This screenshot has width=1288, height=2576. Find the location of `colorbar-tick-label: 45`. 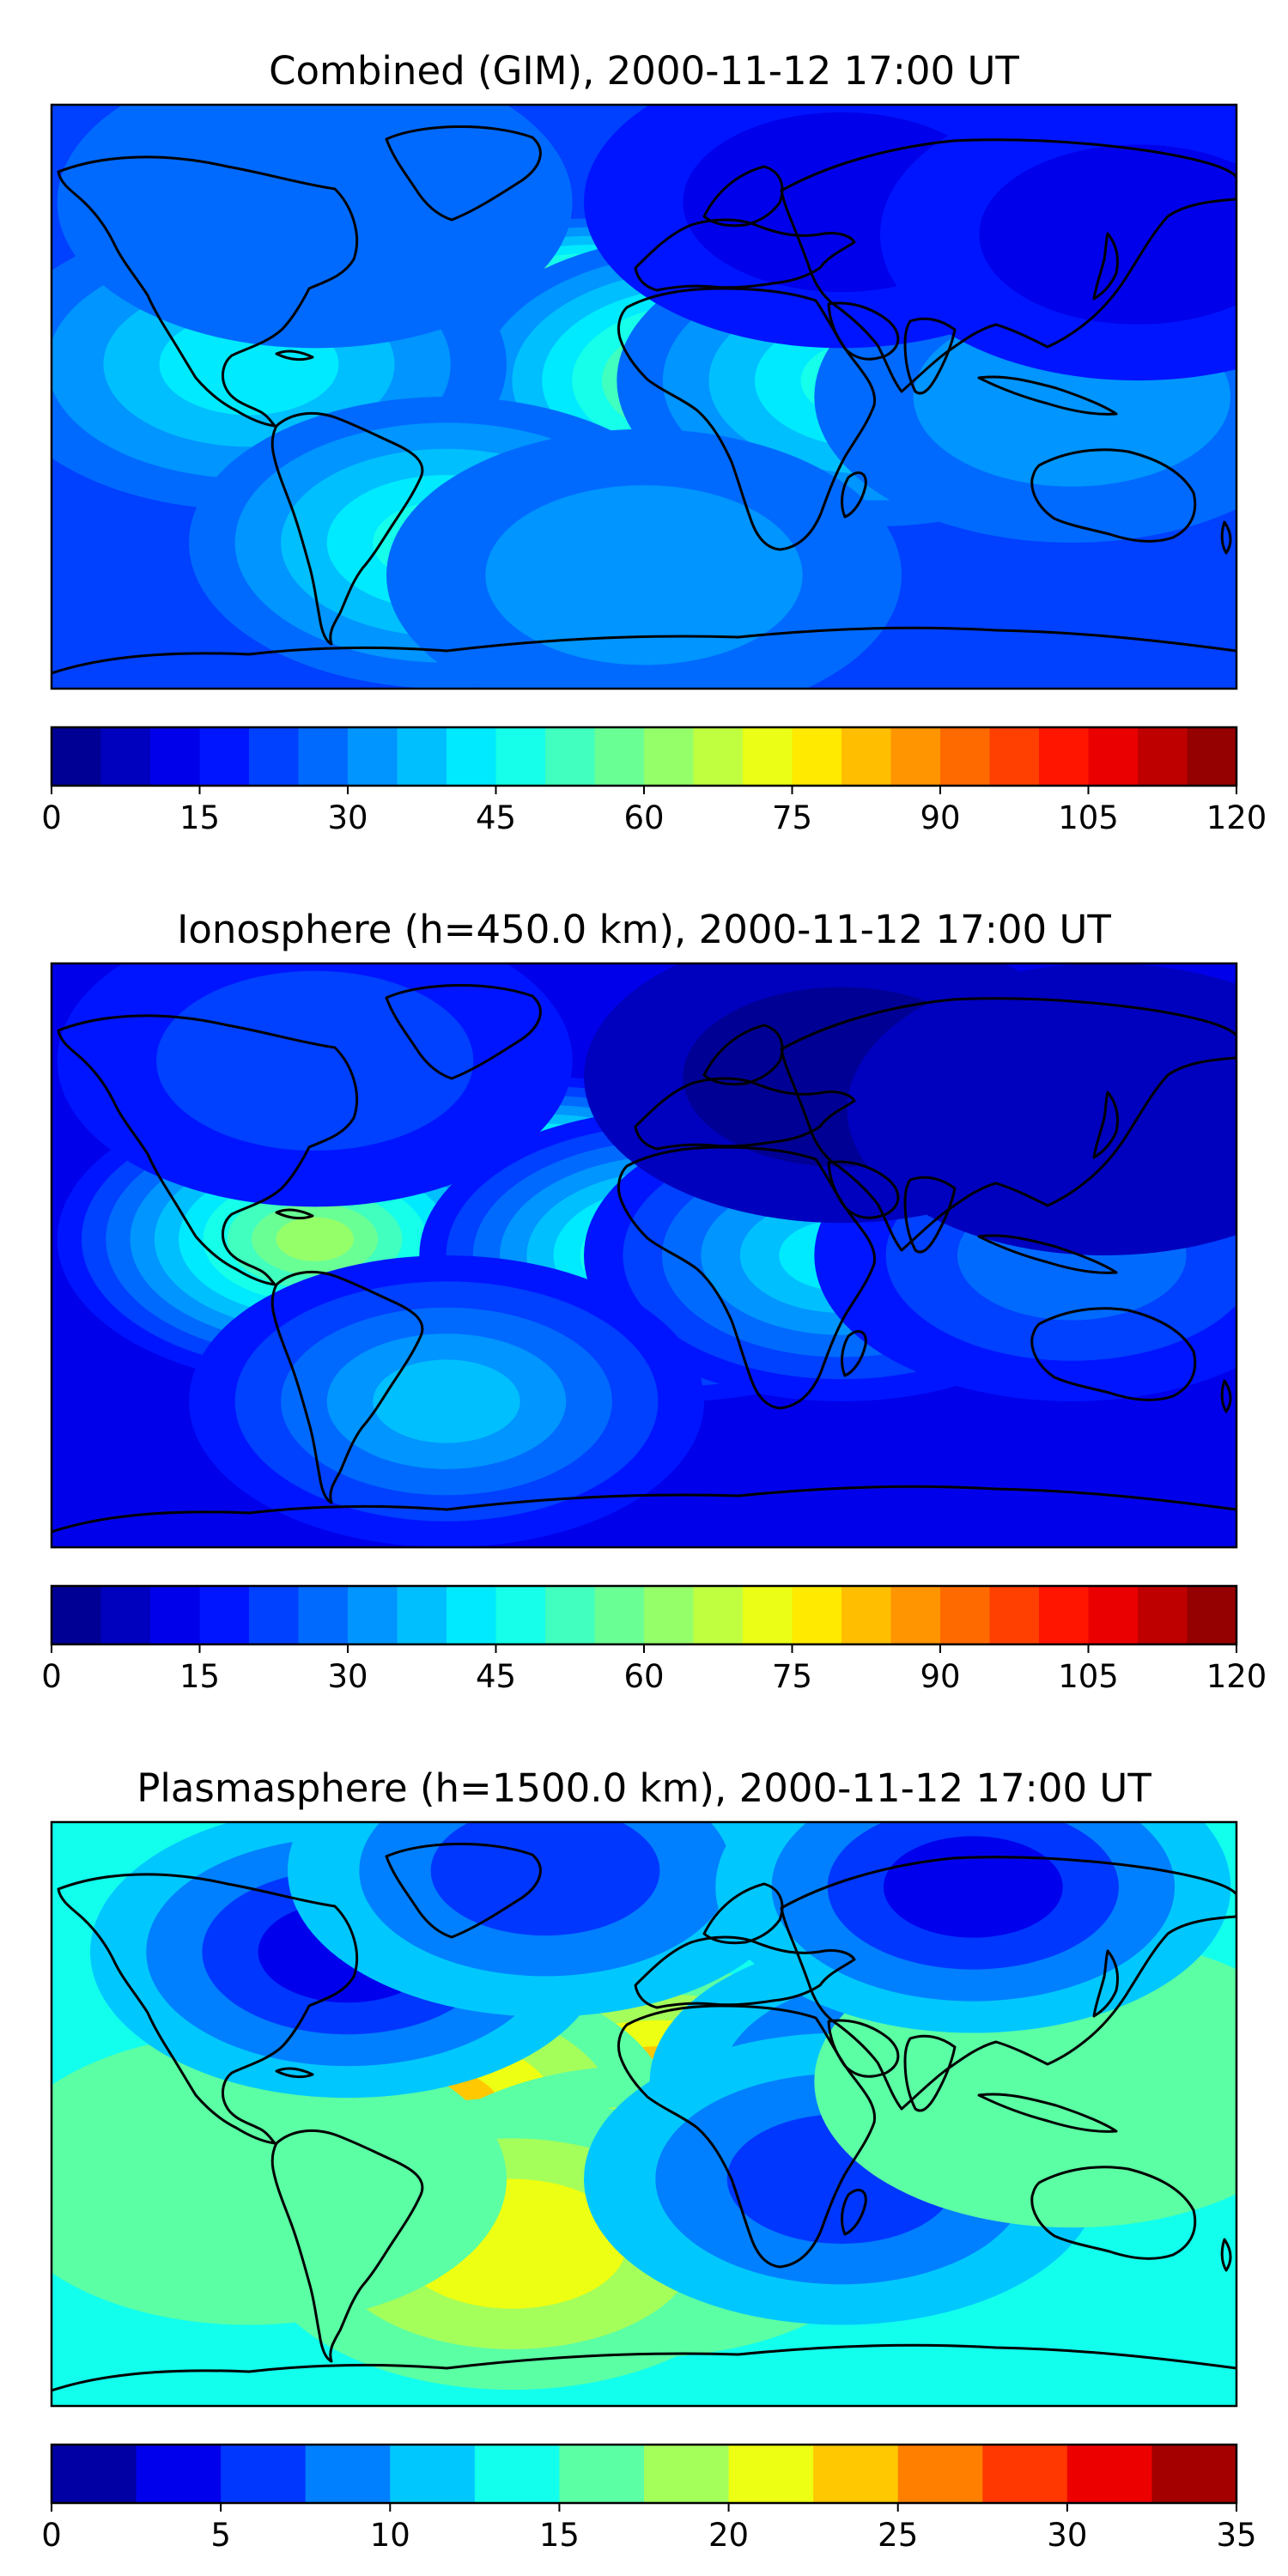

colorbar-tick-label: 45 is located at coordinates (496, 817).